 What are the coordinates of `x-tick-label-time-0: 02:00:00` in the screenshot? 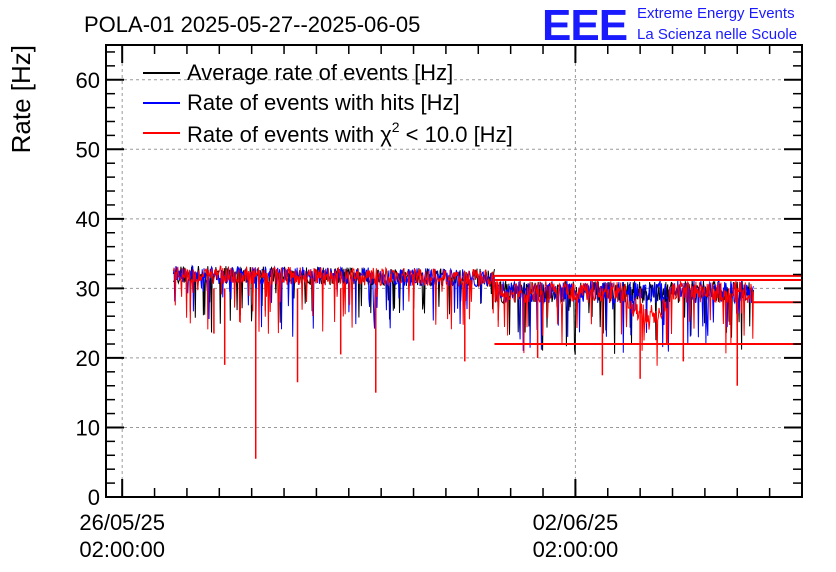 It's located at (122, 549).